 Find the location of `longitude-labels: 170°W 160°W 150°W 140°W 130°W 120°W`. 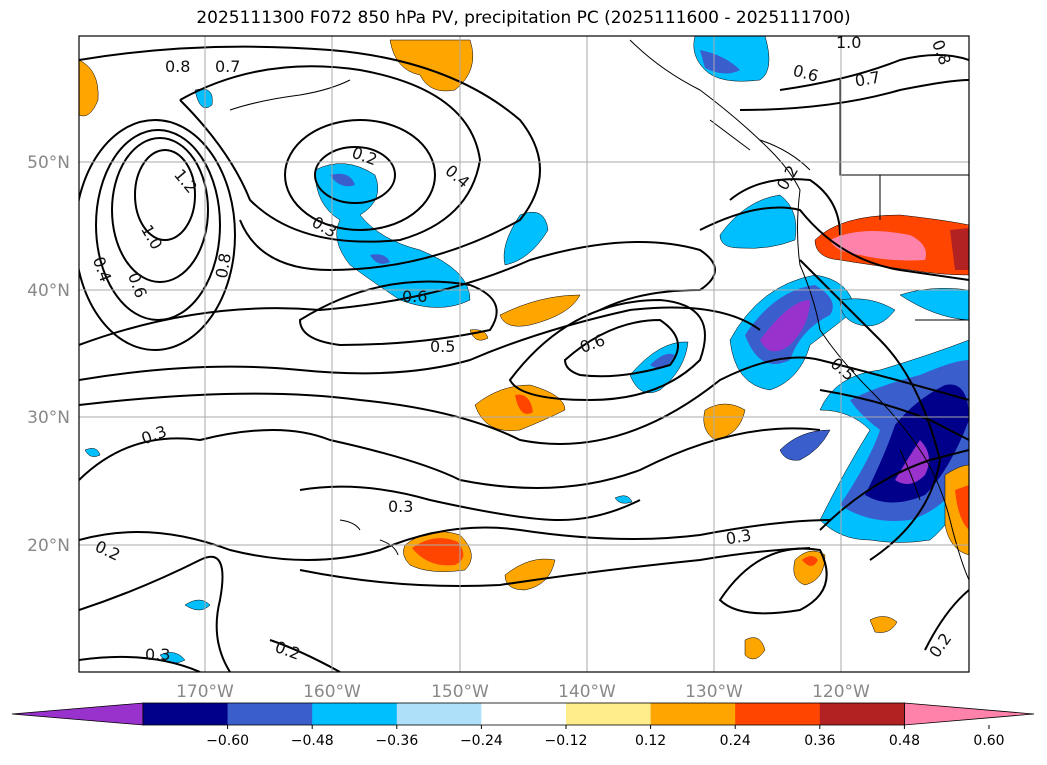

longitude-labels: 170°W 160°W 150°W 140°W 130°W 120°W is located at coordinates (523, 692).